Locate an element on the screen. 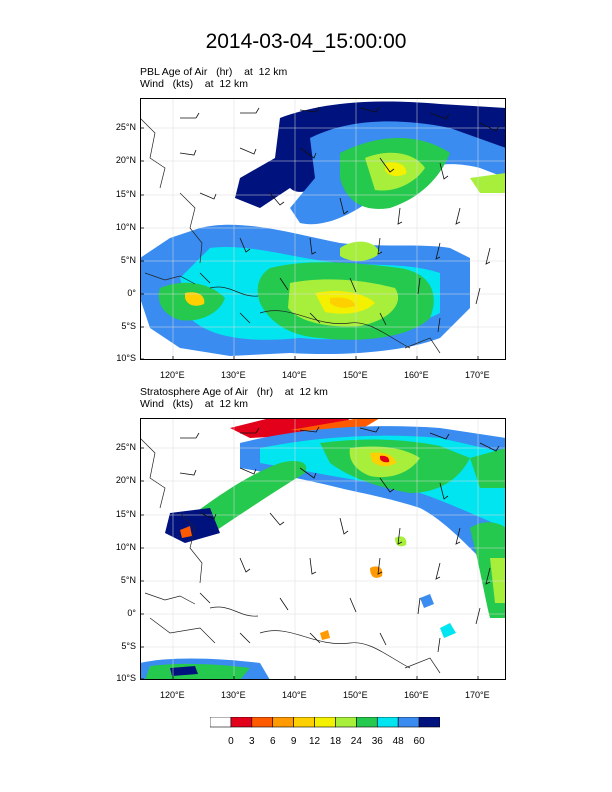  colorbar-swatches is located at coordinates (325, 722).